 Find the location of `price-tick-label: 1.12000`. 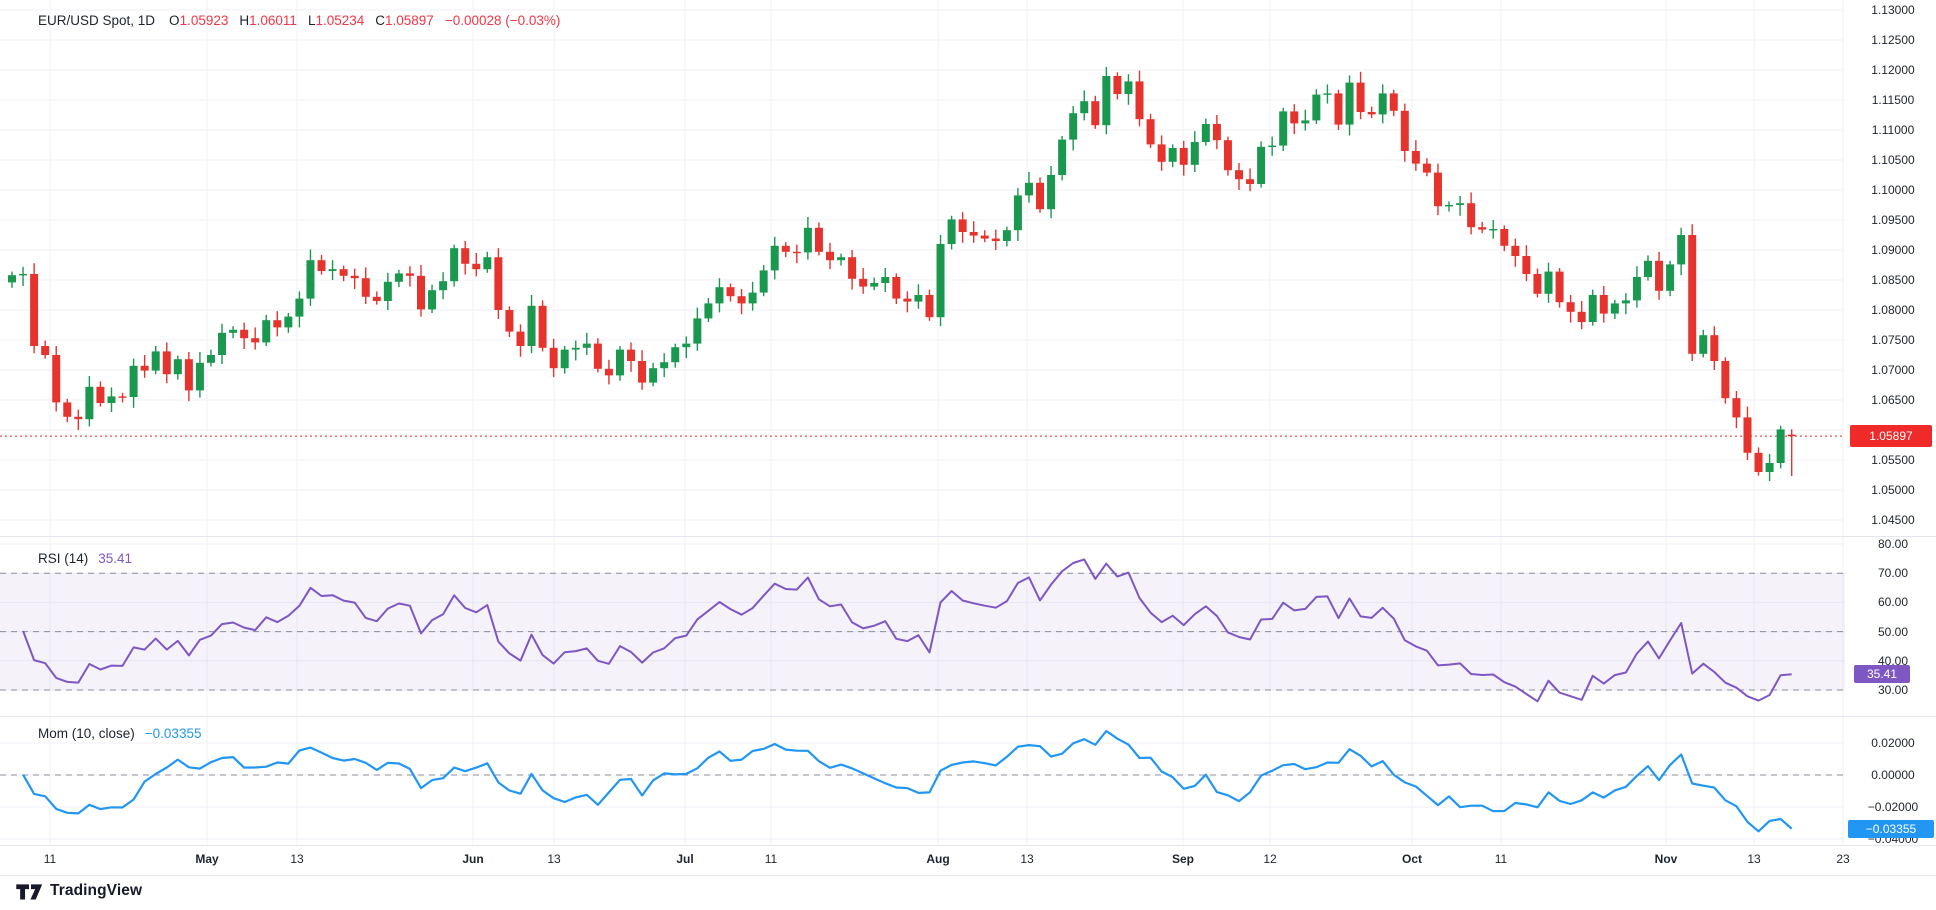

price-tick-label: 1.12000 is located at coordinates (1893, 70).